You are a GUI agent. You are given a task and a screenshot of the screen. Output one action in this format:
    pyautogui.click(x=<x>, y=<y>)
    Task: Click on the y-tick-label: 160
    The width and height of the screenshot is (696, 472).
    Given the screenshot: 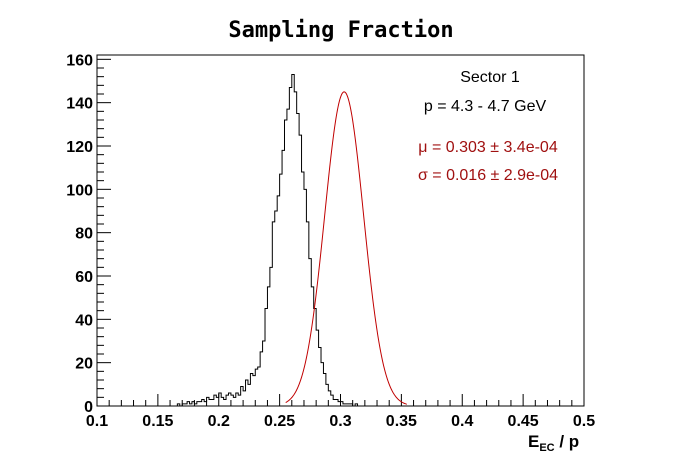 What is the action you would take?
    pyautogui.click(x=79, y=60)
    